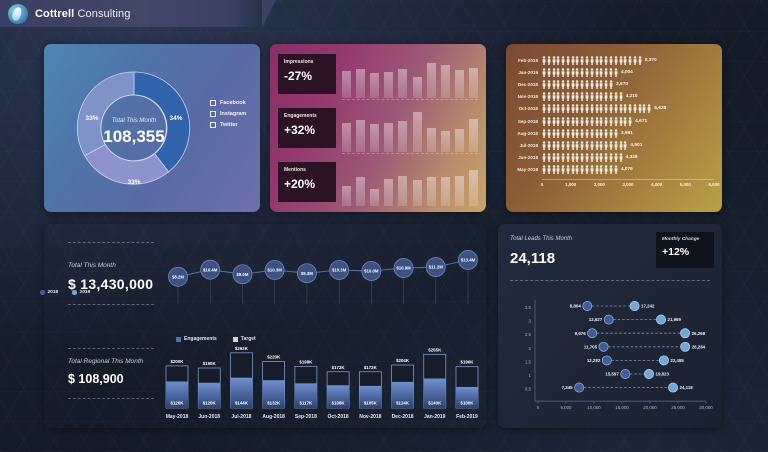  Describe the element at coordinates (248, 339) in the screenshot. I see `legend-label-target: Target` at that location.